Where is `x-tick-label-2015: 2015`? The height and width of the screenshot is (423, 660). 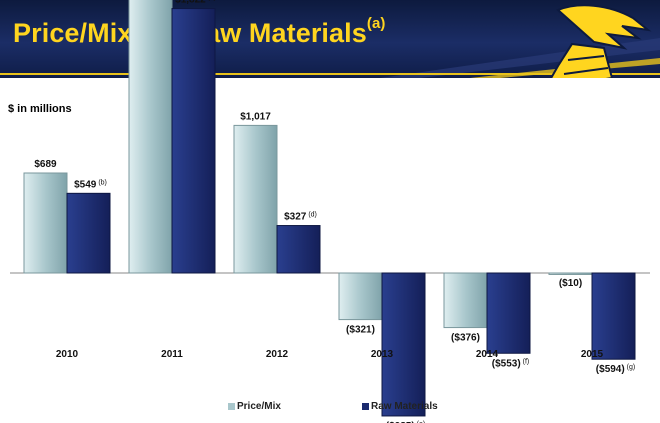
x-tick-label-2015: 2015 is located at coordinates (592, 354).